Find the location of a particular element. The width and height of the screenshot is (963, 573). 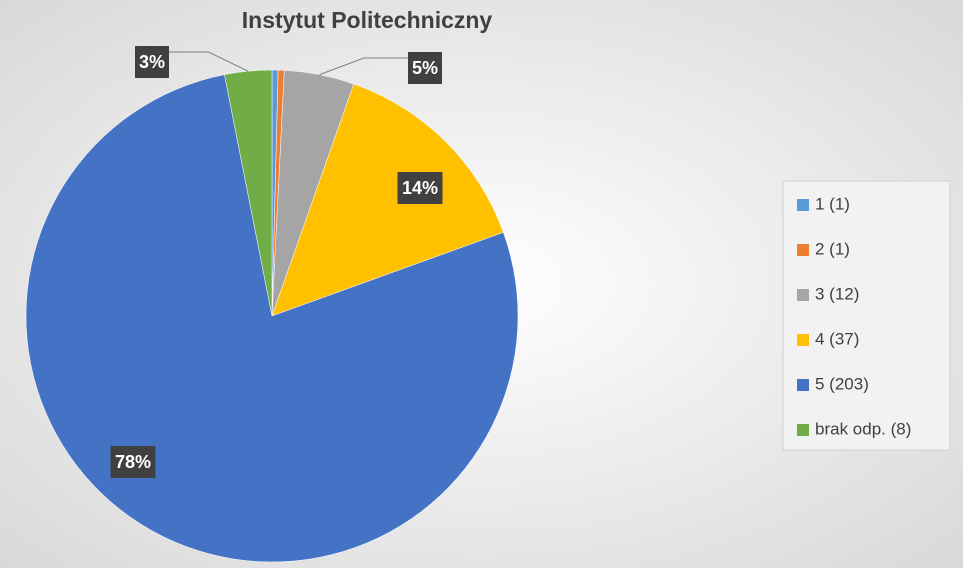

legend-label: 4 (37) is located at coordinates (837, 338).